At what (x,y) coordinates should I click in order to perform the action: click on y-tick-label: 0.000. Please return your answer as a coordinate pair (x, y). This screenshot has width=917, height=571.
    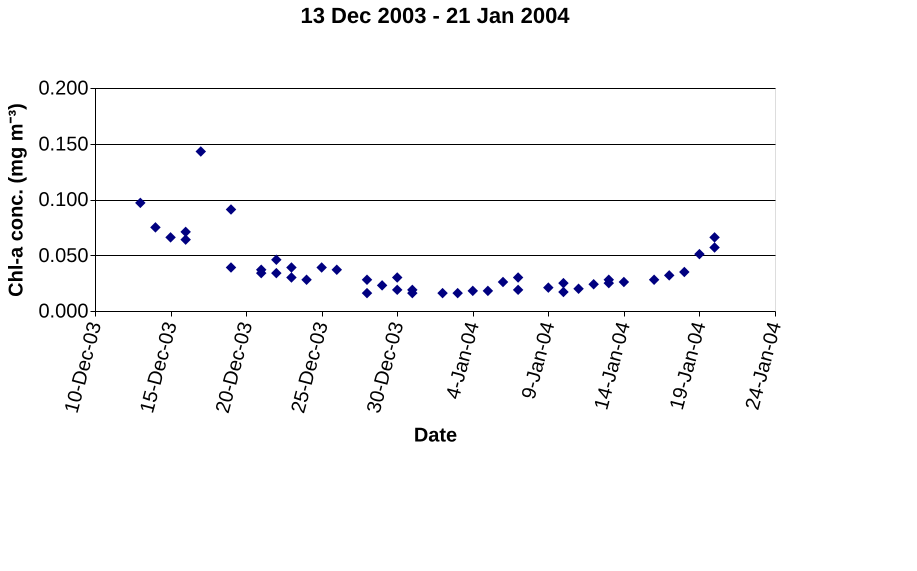
    Looking at the image, I should click on (63, 311).